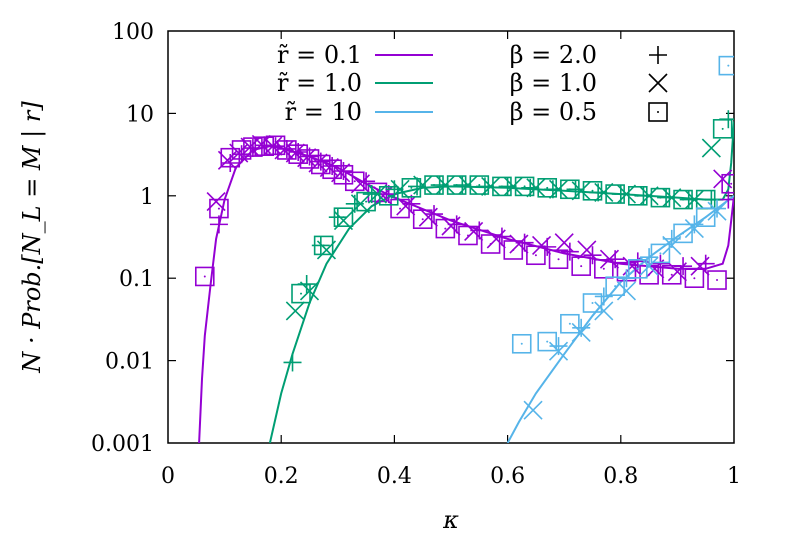 This screenshot has height=552, width=789. I want to click on x-tick-label: 0.6, so click(507, 476).